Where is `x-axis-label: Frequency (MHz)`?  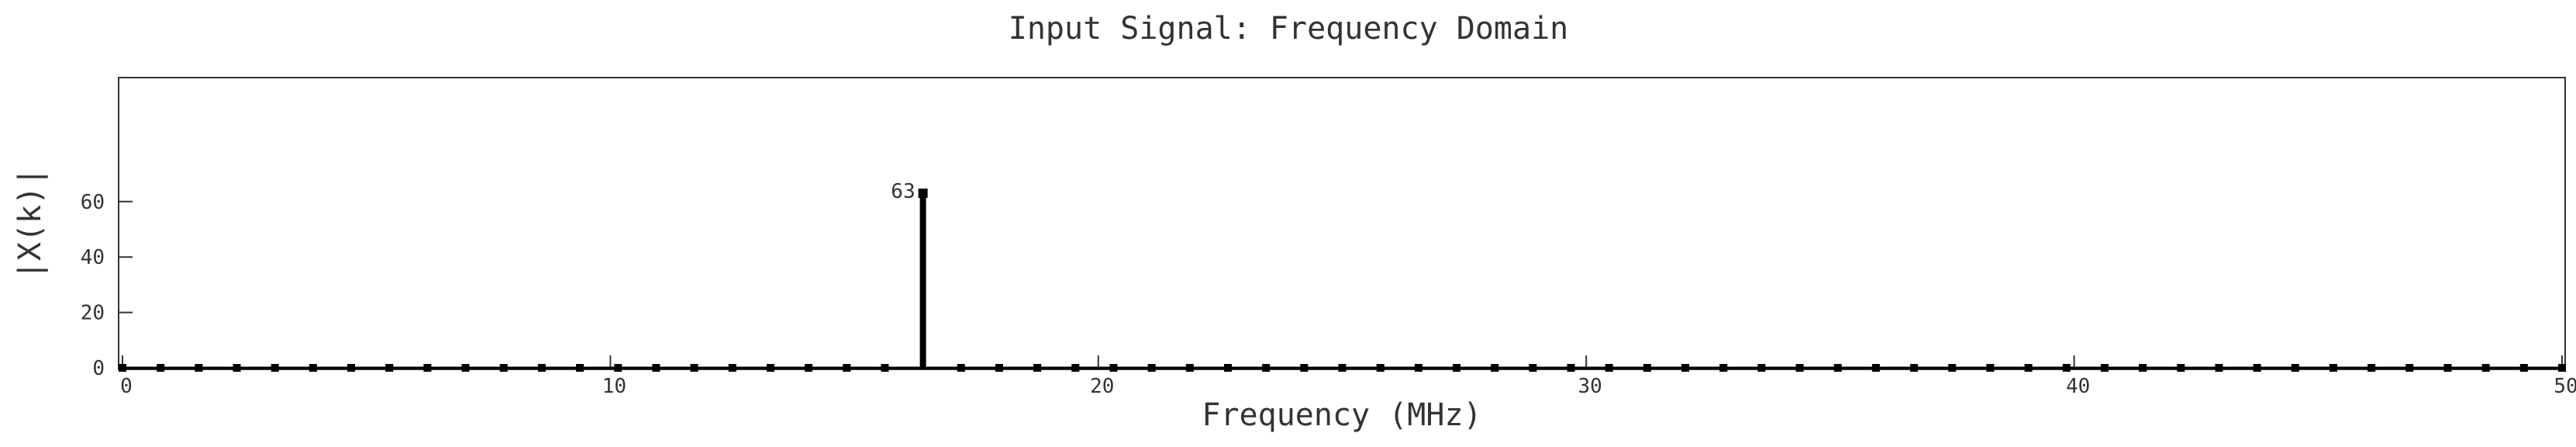 x-axis-label: Frequency (MHz) is located at coordinates (1341, 415).